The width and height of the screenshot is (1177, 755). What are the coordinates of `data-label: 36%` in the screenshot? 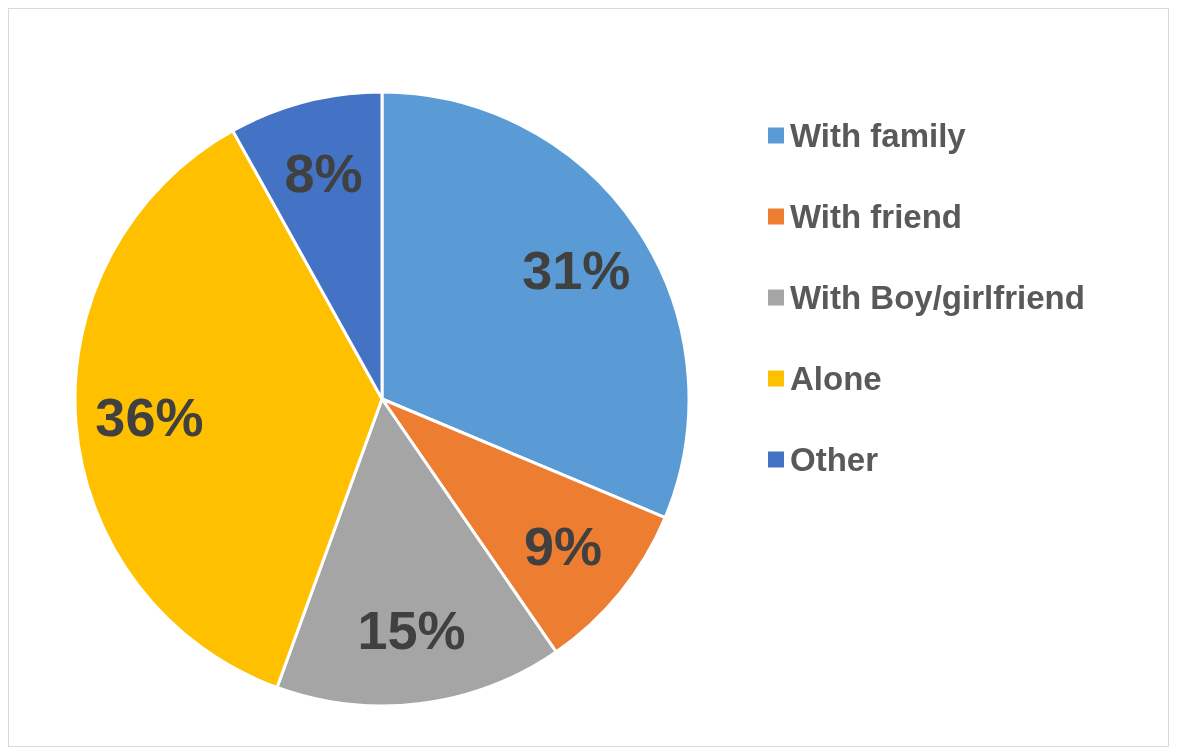 It's located at (149, 417).